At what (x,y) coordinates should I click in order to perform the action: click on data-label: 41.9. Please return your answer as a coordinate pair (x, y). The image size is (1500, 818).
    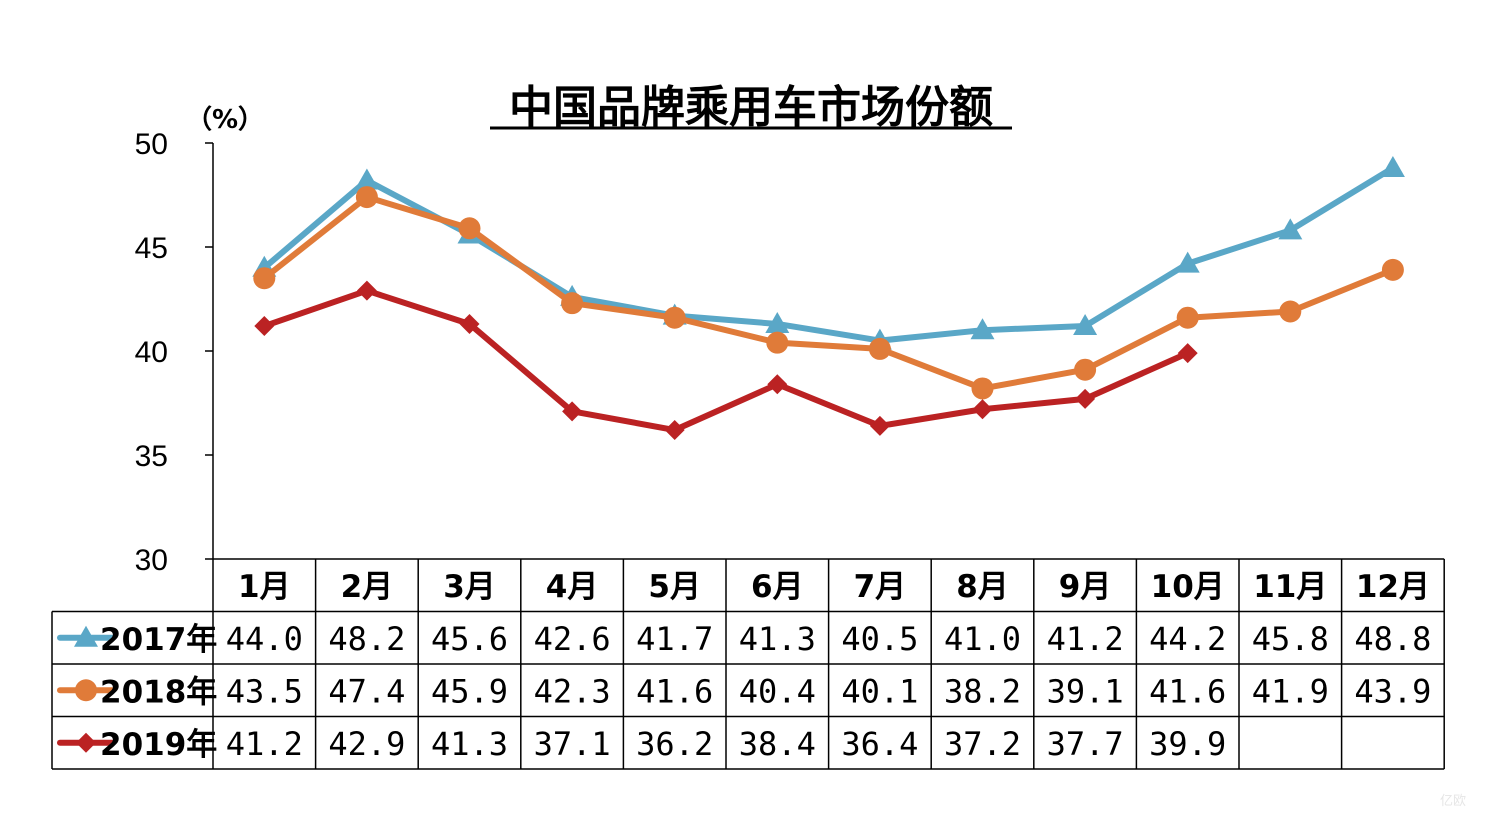
    Looking at the image, I should click on (1290, 691).